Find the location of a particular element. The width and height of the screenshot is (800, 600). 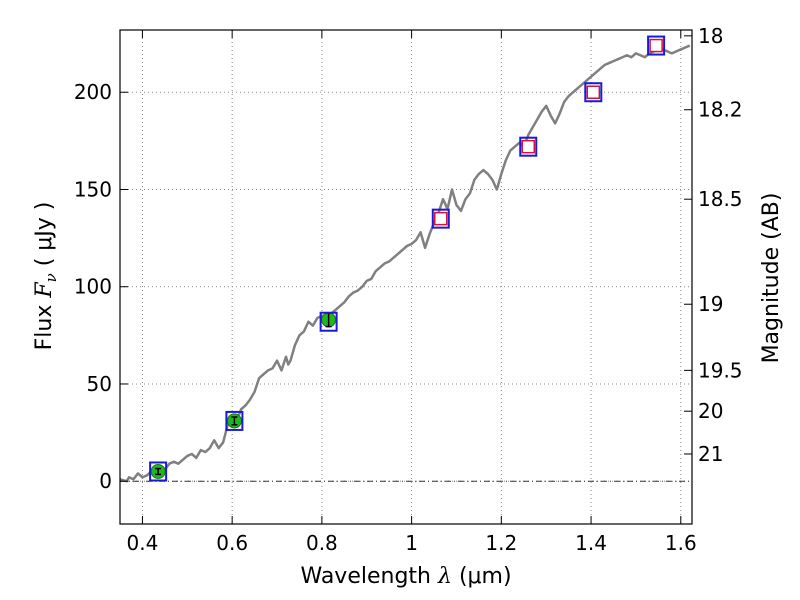

y2-axis-label: Magnitude (AB) is located at coordinates (771, 278).